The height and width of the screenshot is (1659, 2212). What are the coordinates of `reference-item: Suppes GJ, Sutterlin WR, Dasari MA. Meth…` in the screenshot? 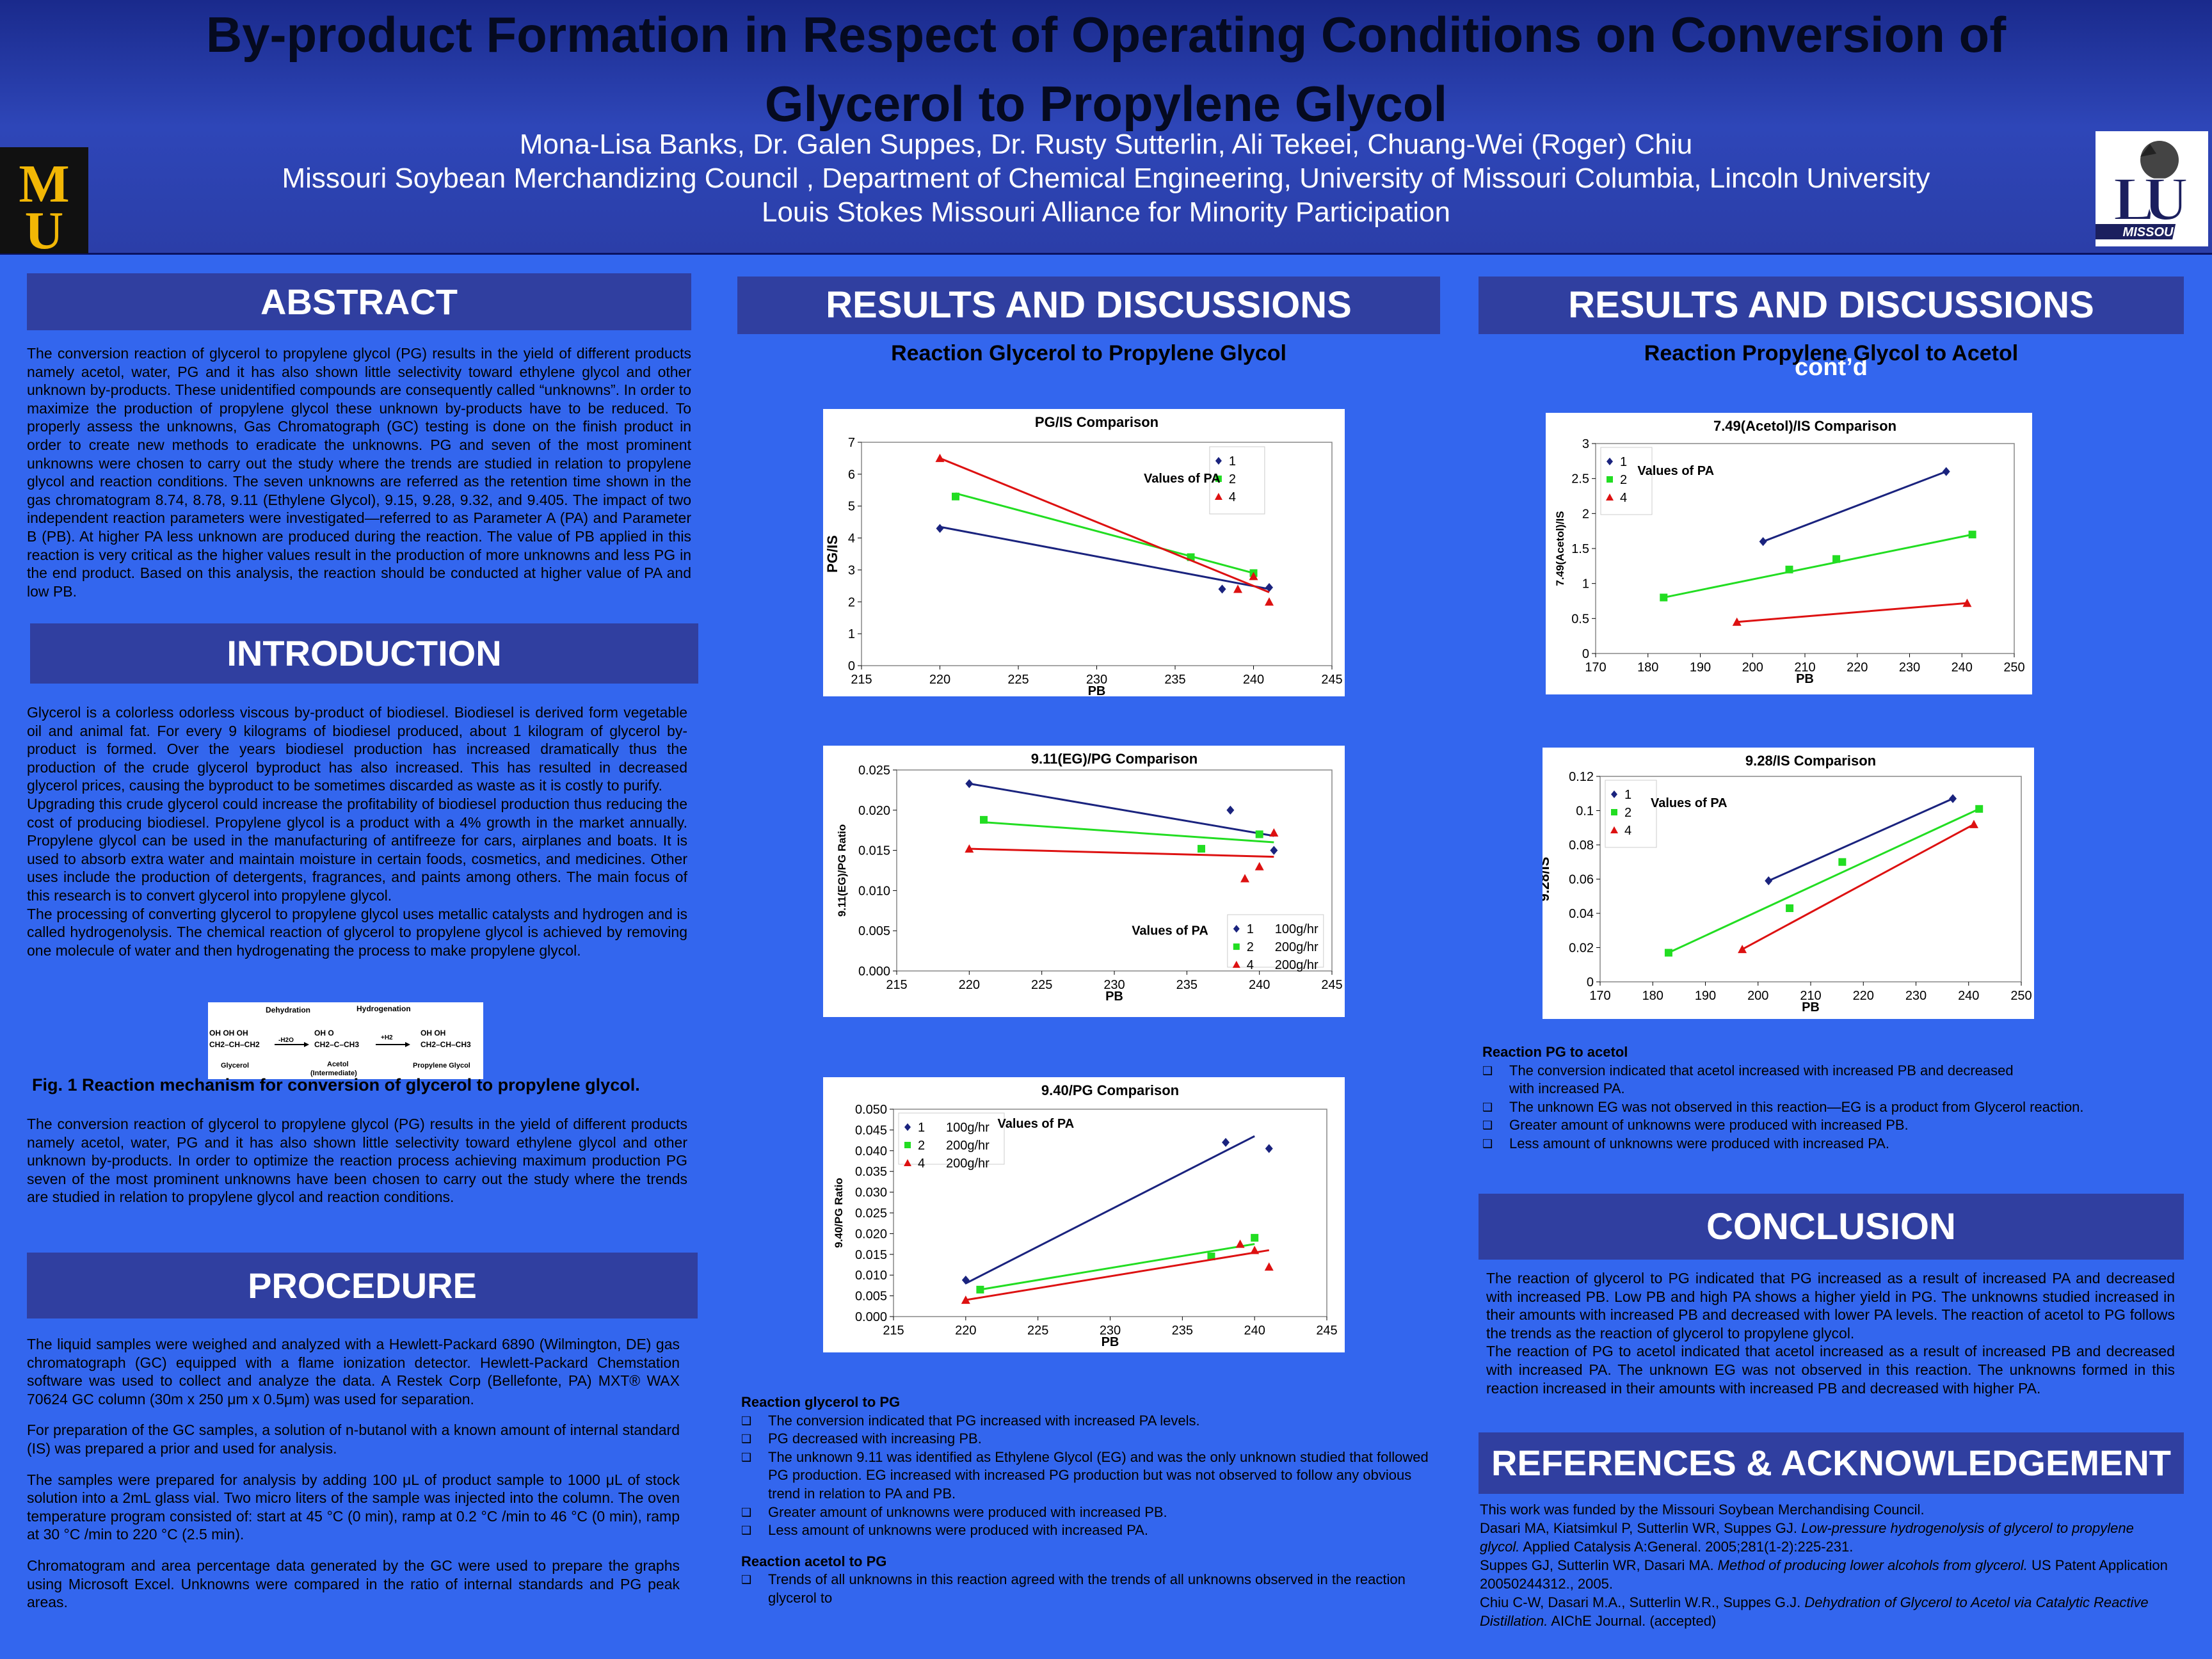 It's located at (1827, 1574).